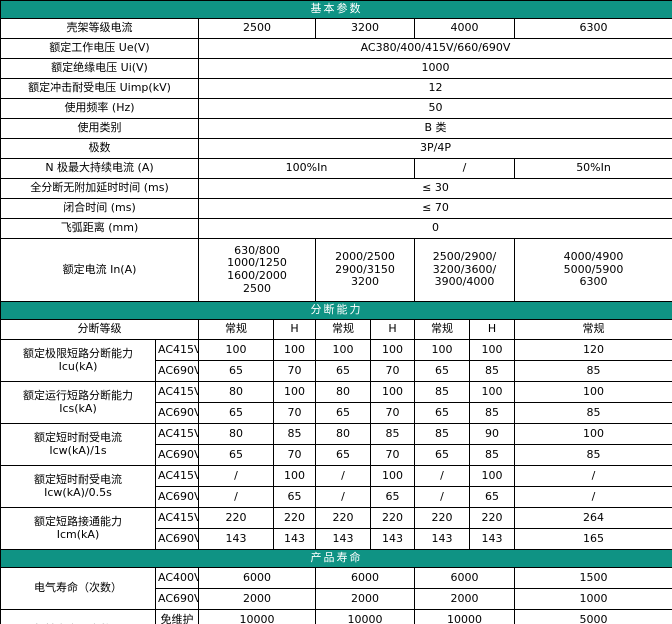 This screenshot has height=624, width=672. What do you see at coordinates (343, 371) in the screenshot?
I see `icu-690-c2: 65` at bounding box center [343, 371].